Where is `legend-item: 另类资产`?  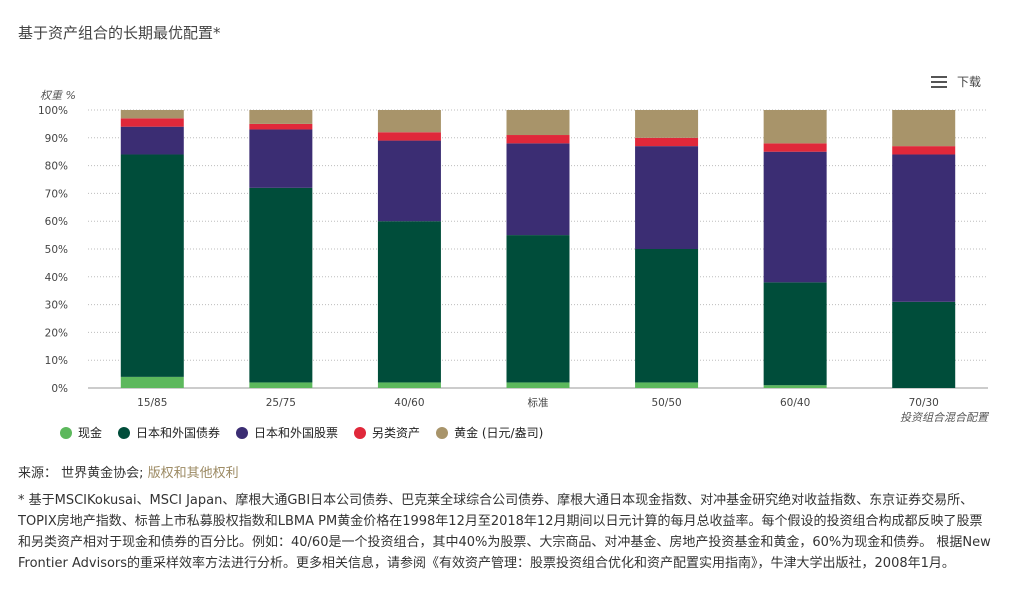
legend-item: 另类资产 is located at coordinates (387, 432).